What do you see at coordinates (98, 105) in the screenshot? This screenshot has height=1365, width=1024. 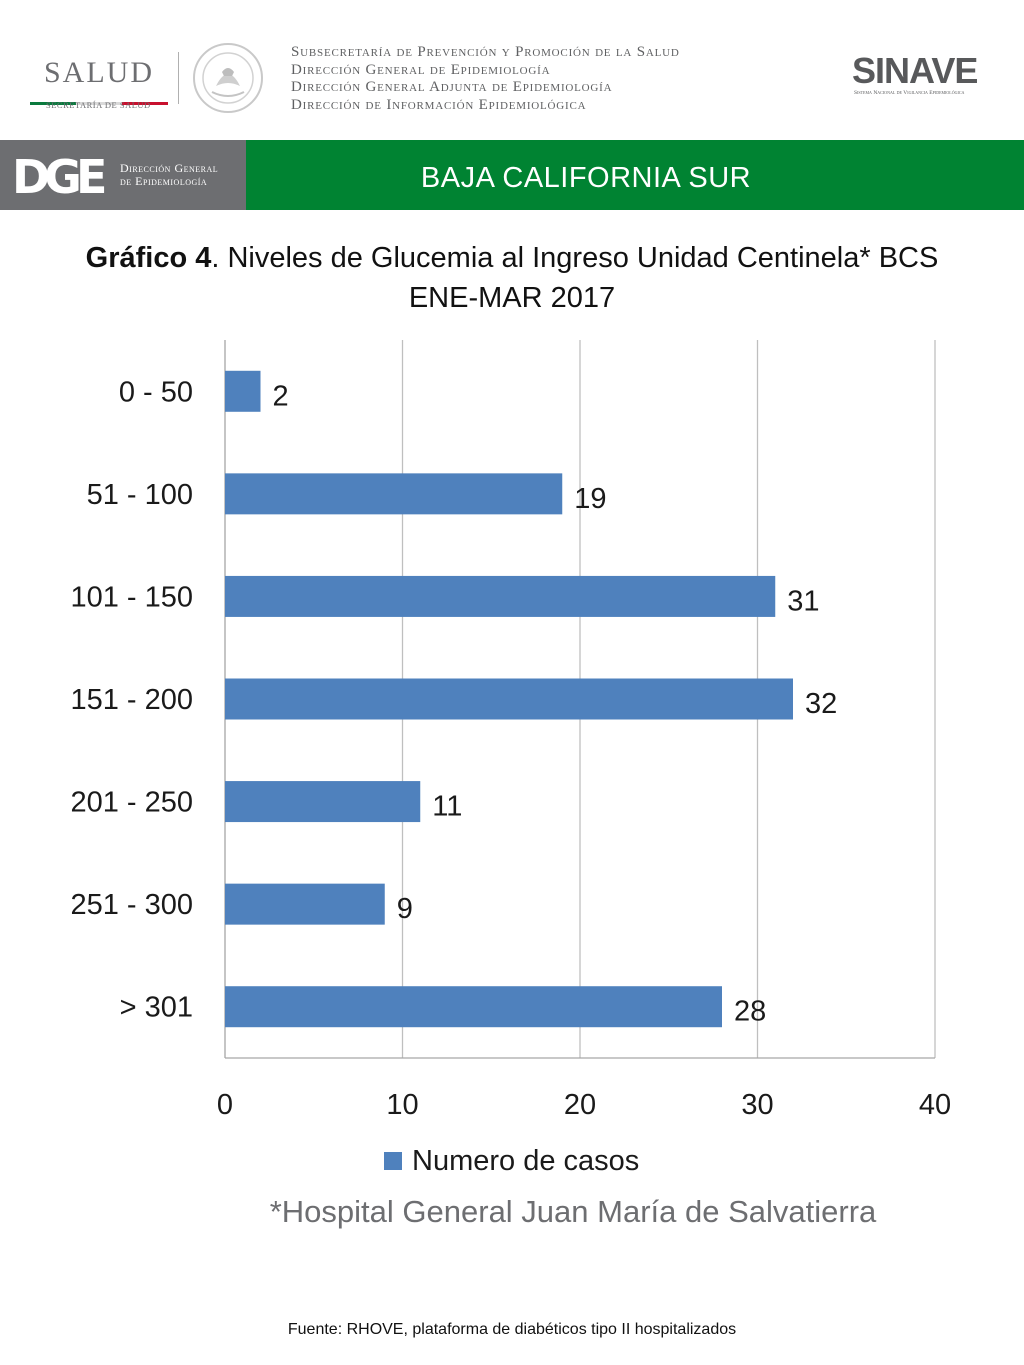 I see `salud-logo-subtitle: SECRETARÍA DE SALUD` at bounding box center [98, 105].